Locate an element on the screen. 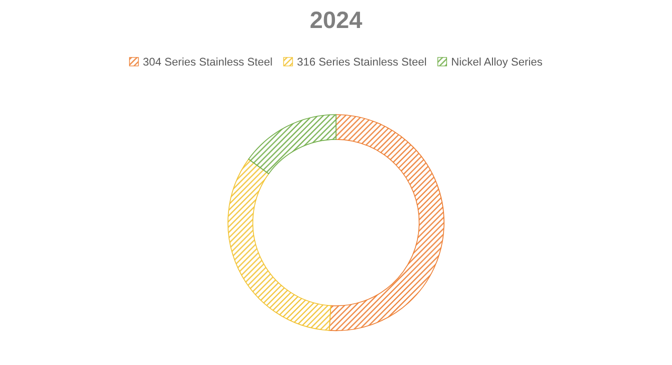  legend-label: 316 Series Stainless Steel is located at coordinates (361, 62).